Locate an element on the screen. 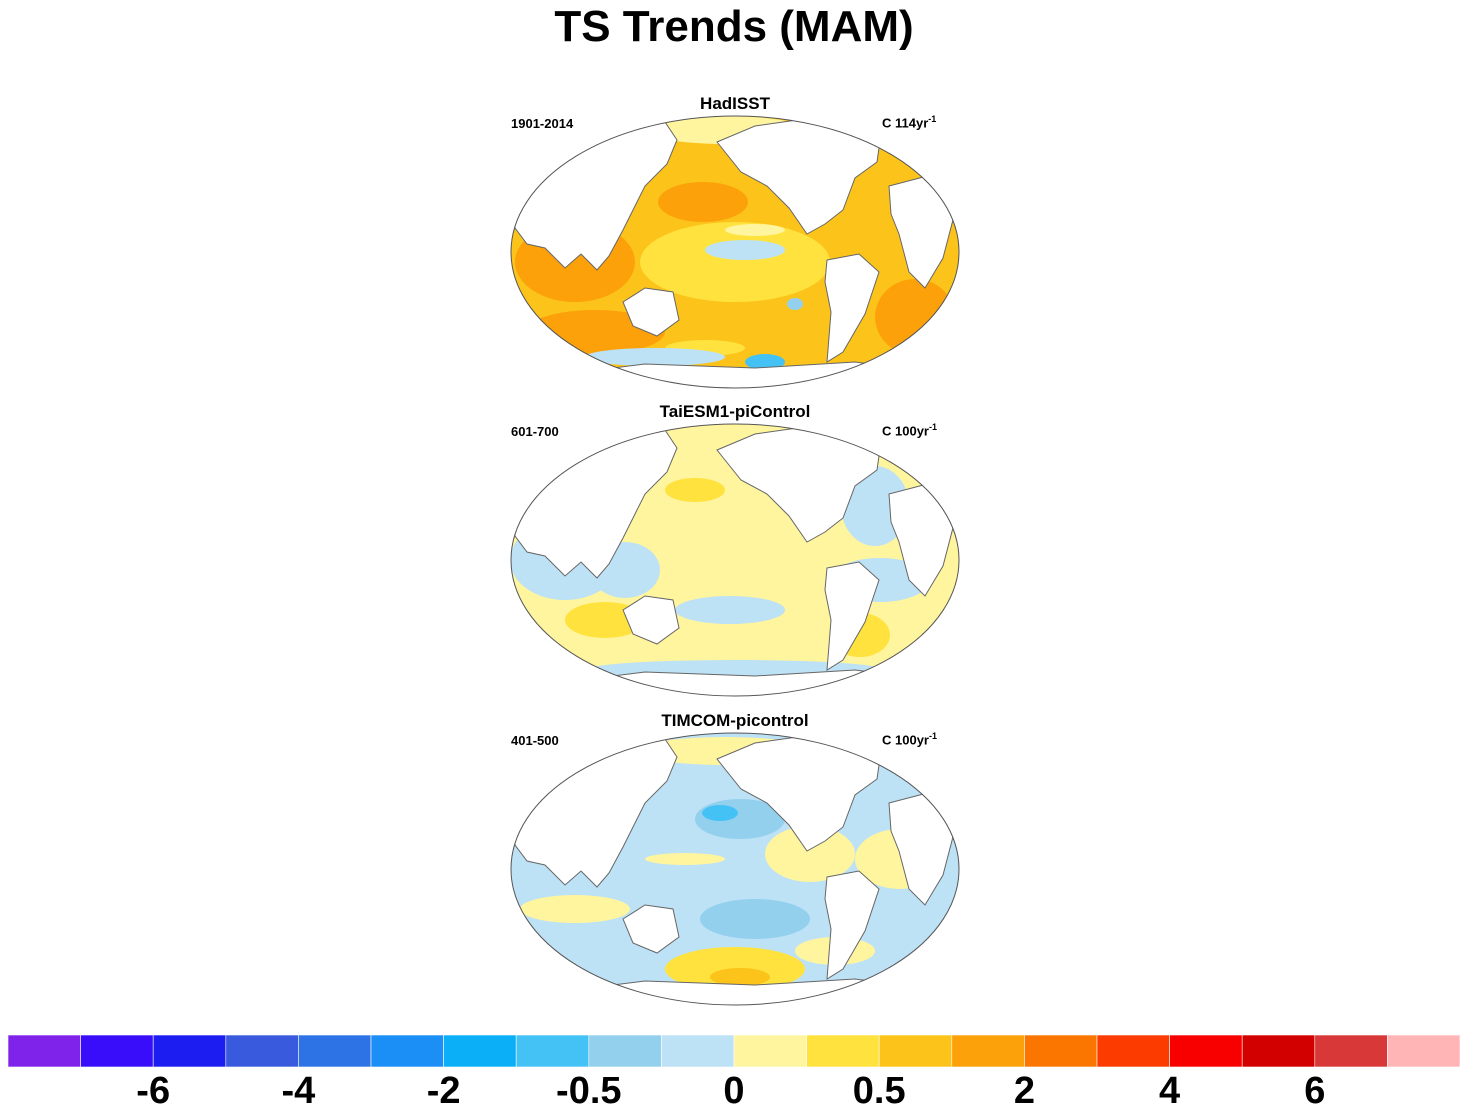  colorbar-tick-label: -4 is located at coordinates (298, 1091).